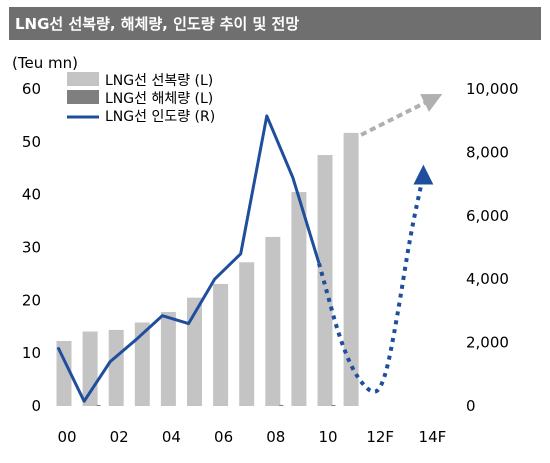 The image size is (550, 463). I want to click on left-tick-label: 30, so click(31, 248).